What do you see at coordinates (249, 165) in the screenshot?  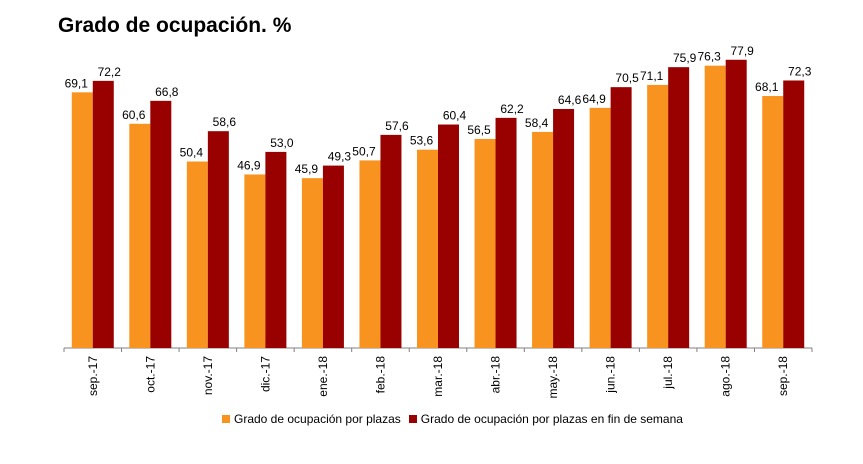 I see `data-label: 46,9` at bounding box center [249, 165].